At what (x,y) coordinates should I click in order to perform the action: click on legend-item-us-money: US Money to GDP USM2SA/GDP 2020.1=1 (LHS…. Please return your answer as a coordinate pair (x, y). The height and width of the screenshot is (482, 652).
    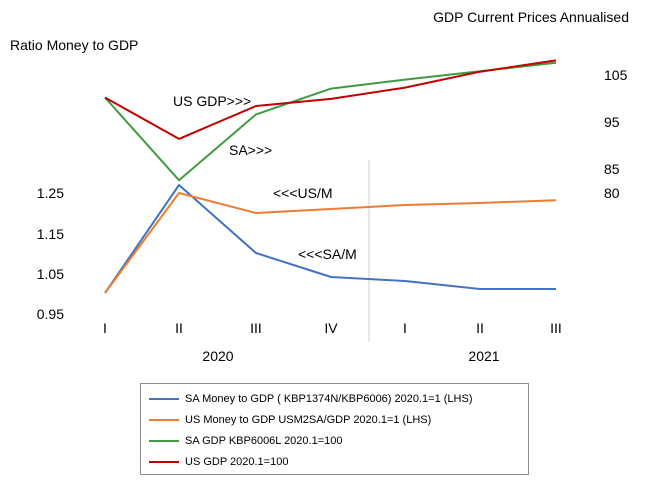
    Looking at the image, I should click on (338, 420).